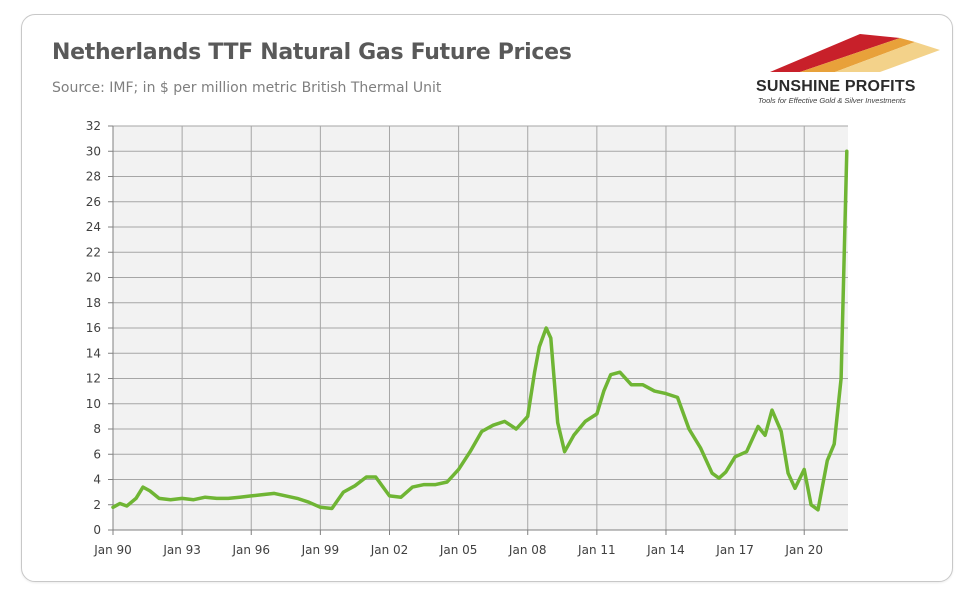 This screenshot has height=601, width=975. Describe the element at coordinates (596, 550) in the screenshot. I see `x-tick-label: Jan 11` at that location.